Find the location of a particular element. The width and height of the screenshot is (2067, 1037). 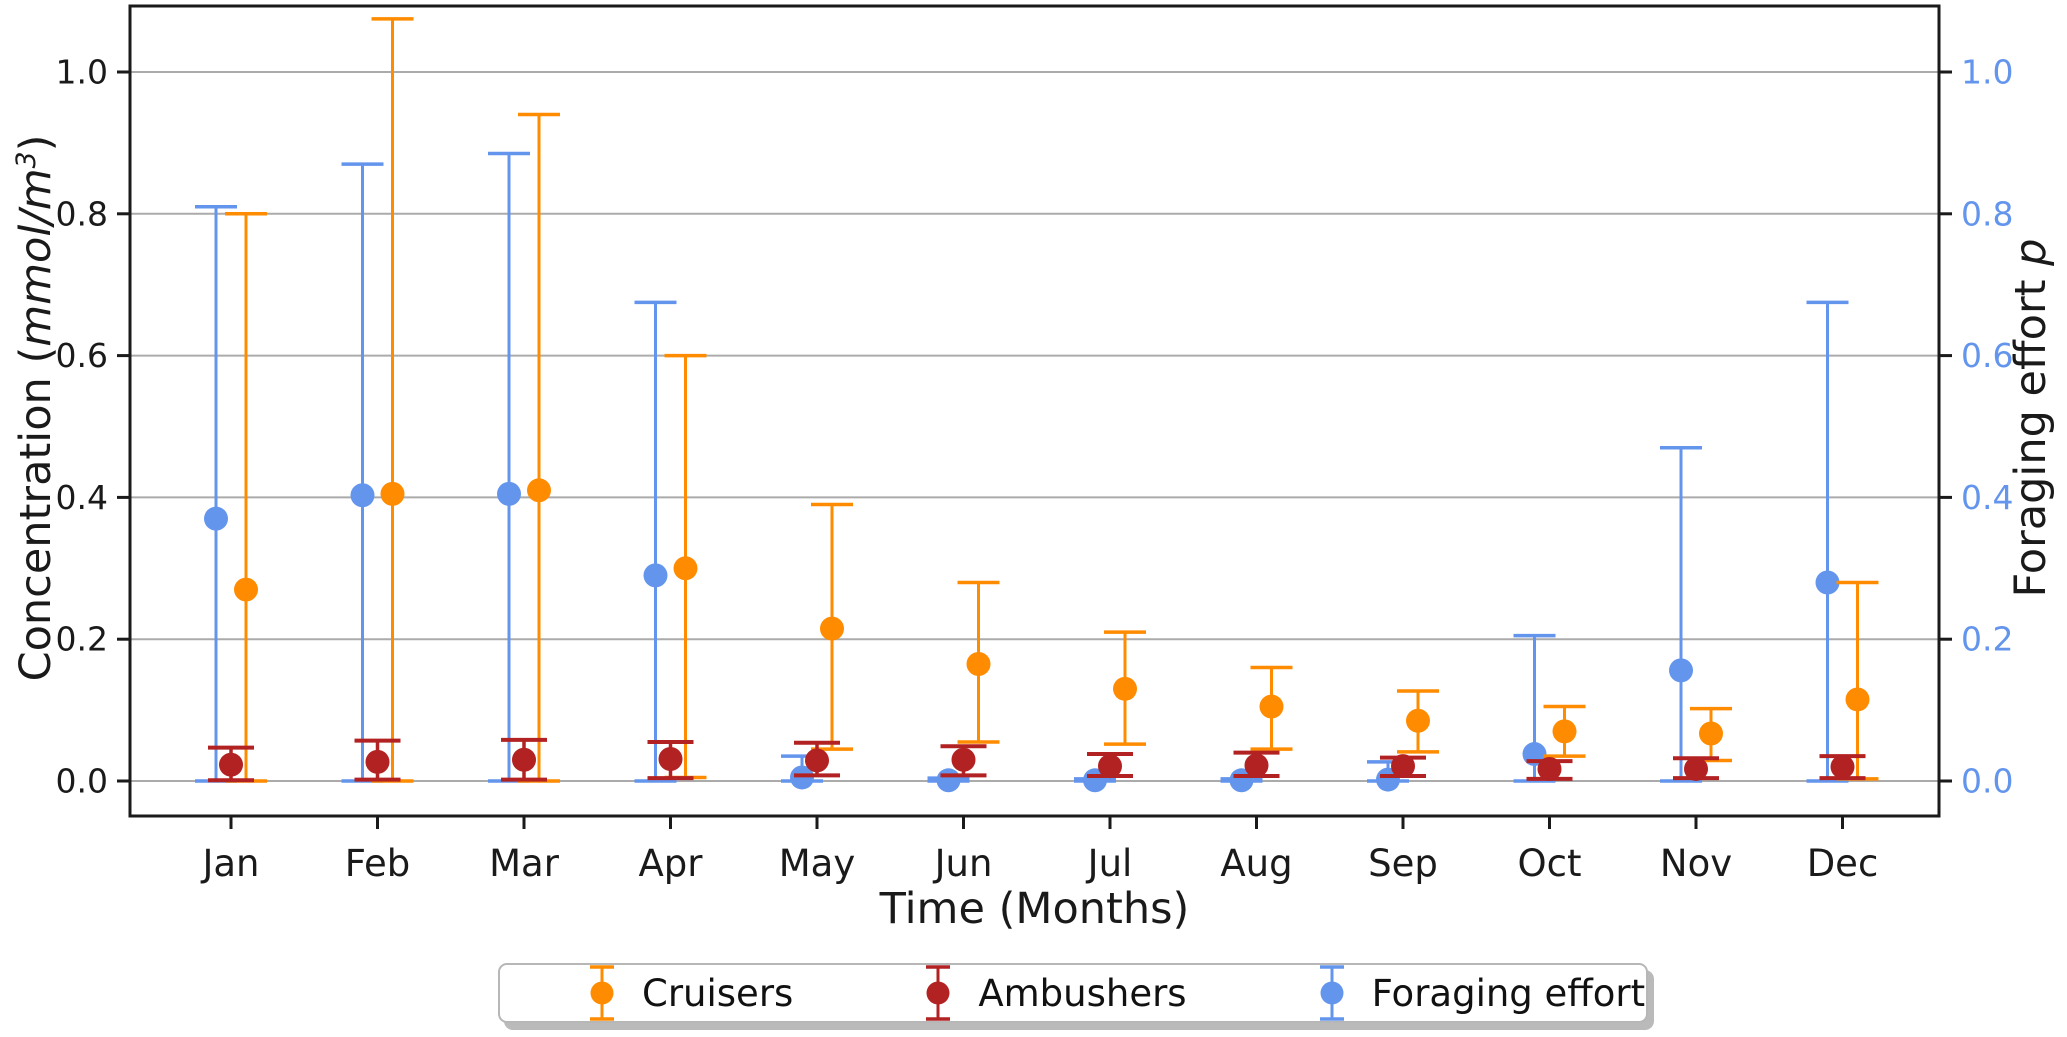

legend: Cruisers Ambushers Foraging effort is located at coordinates (1073, 993).